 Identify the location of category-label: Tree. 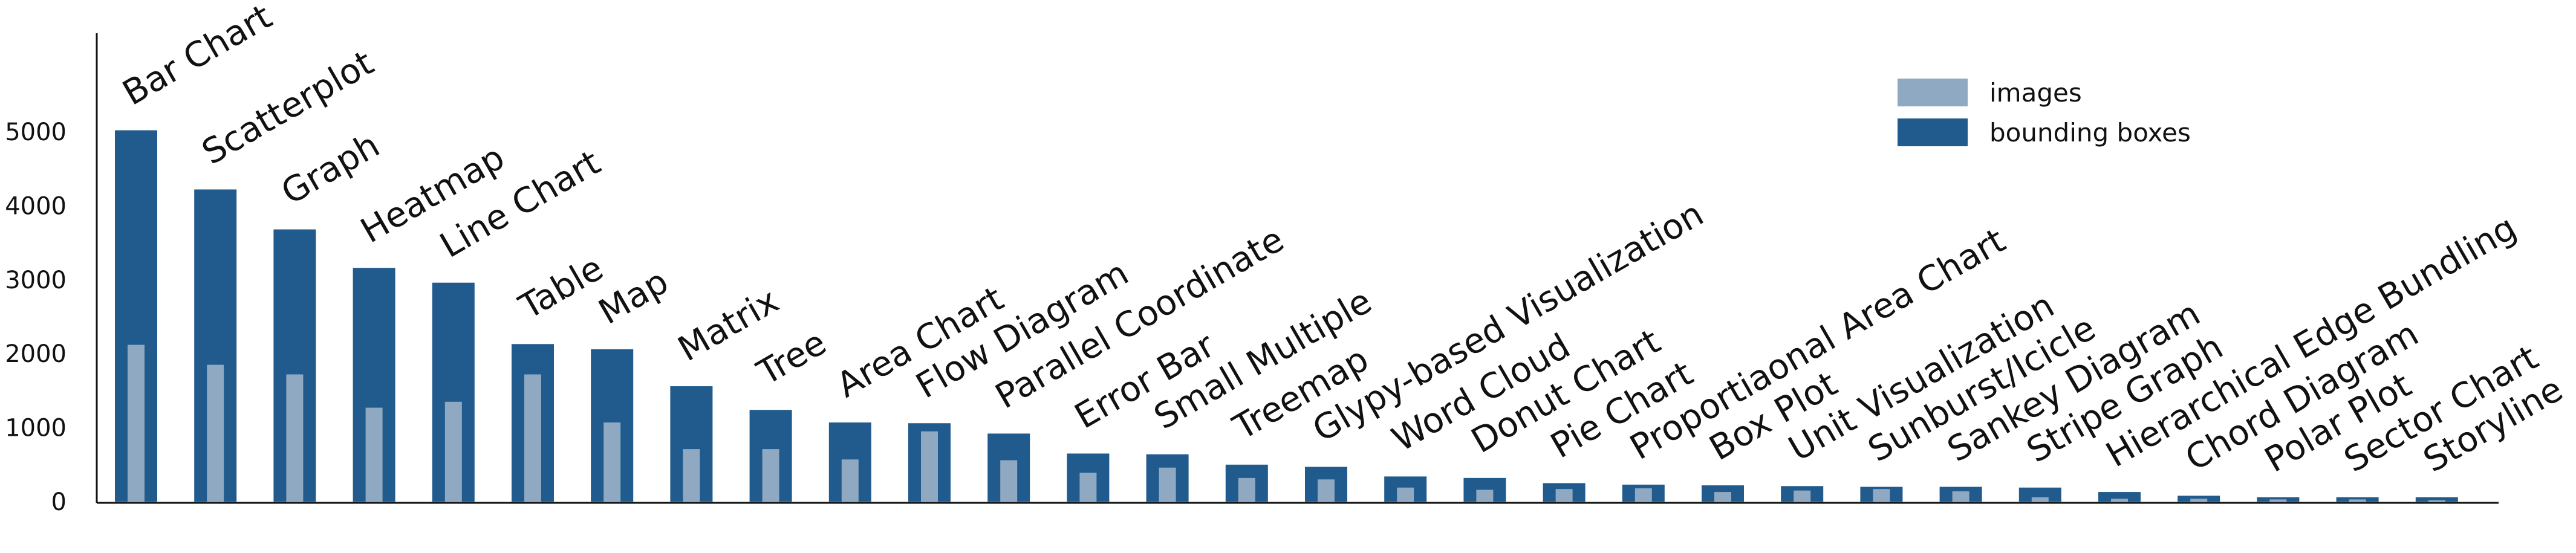
(791, 358).